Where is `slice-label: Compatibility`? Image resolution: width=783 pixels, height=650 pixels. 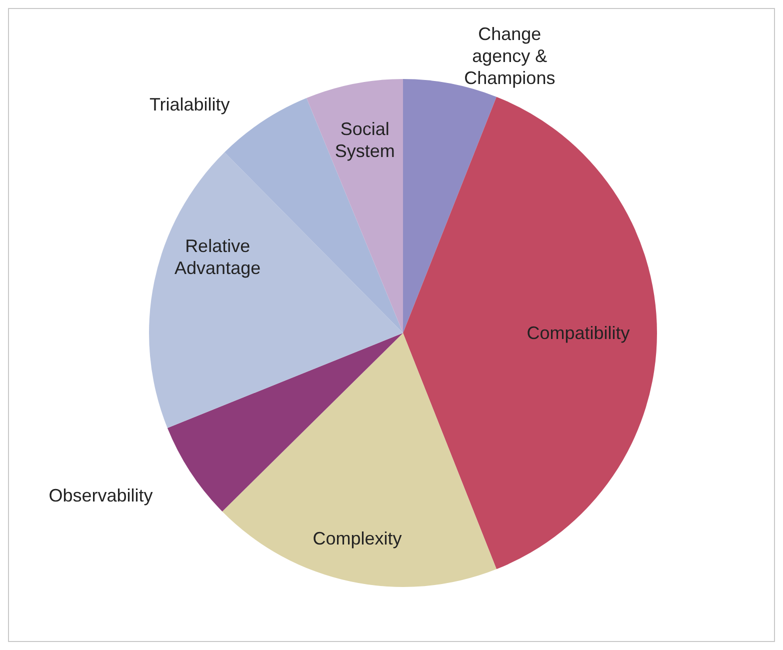 slice-label: Compatibility is located at coordinates (578, 333).